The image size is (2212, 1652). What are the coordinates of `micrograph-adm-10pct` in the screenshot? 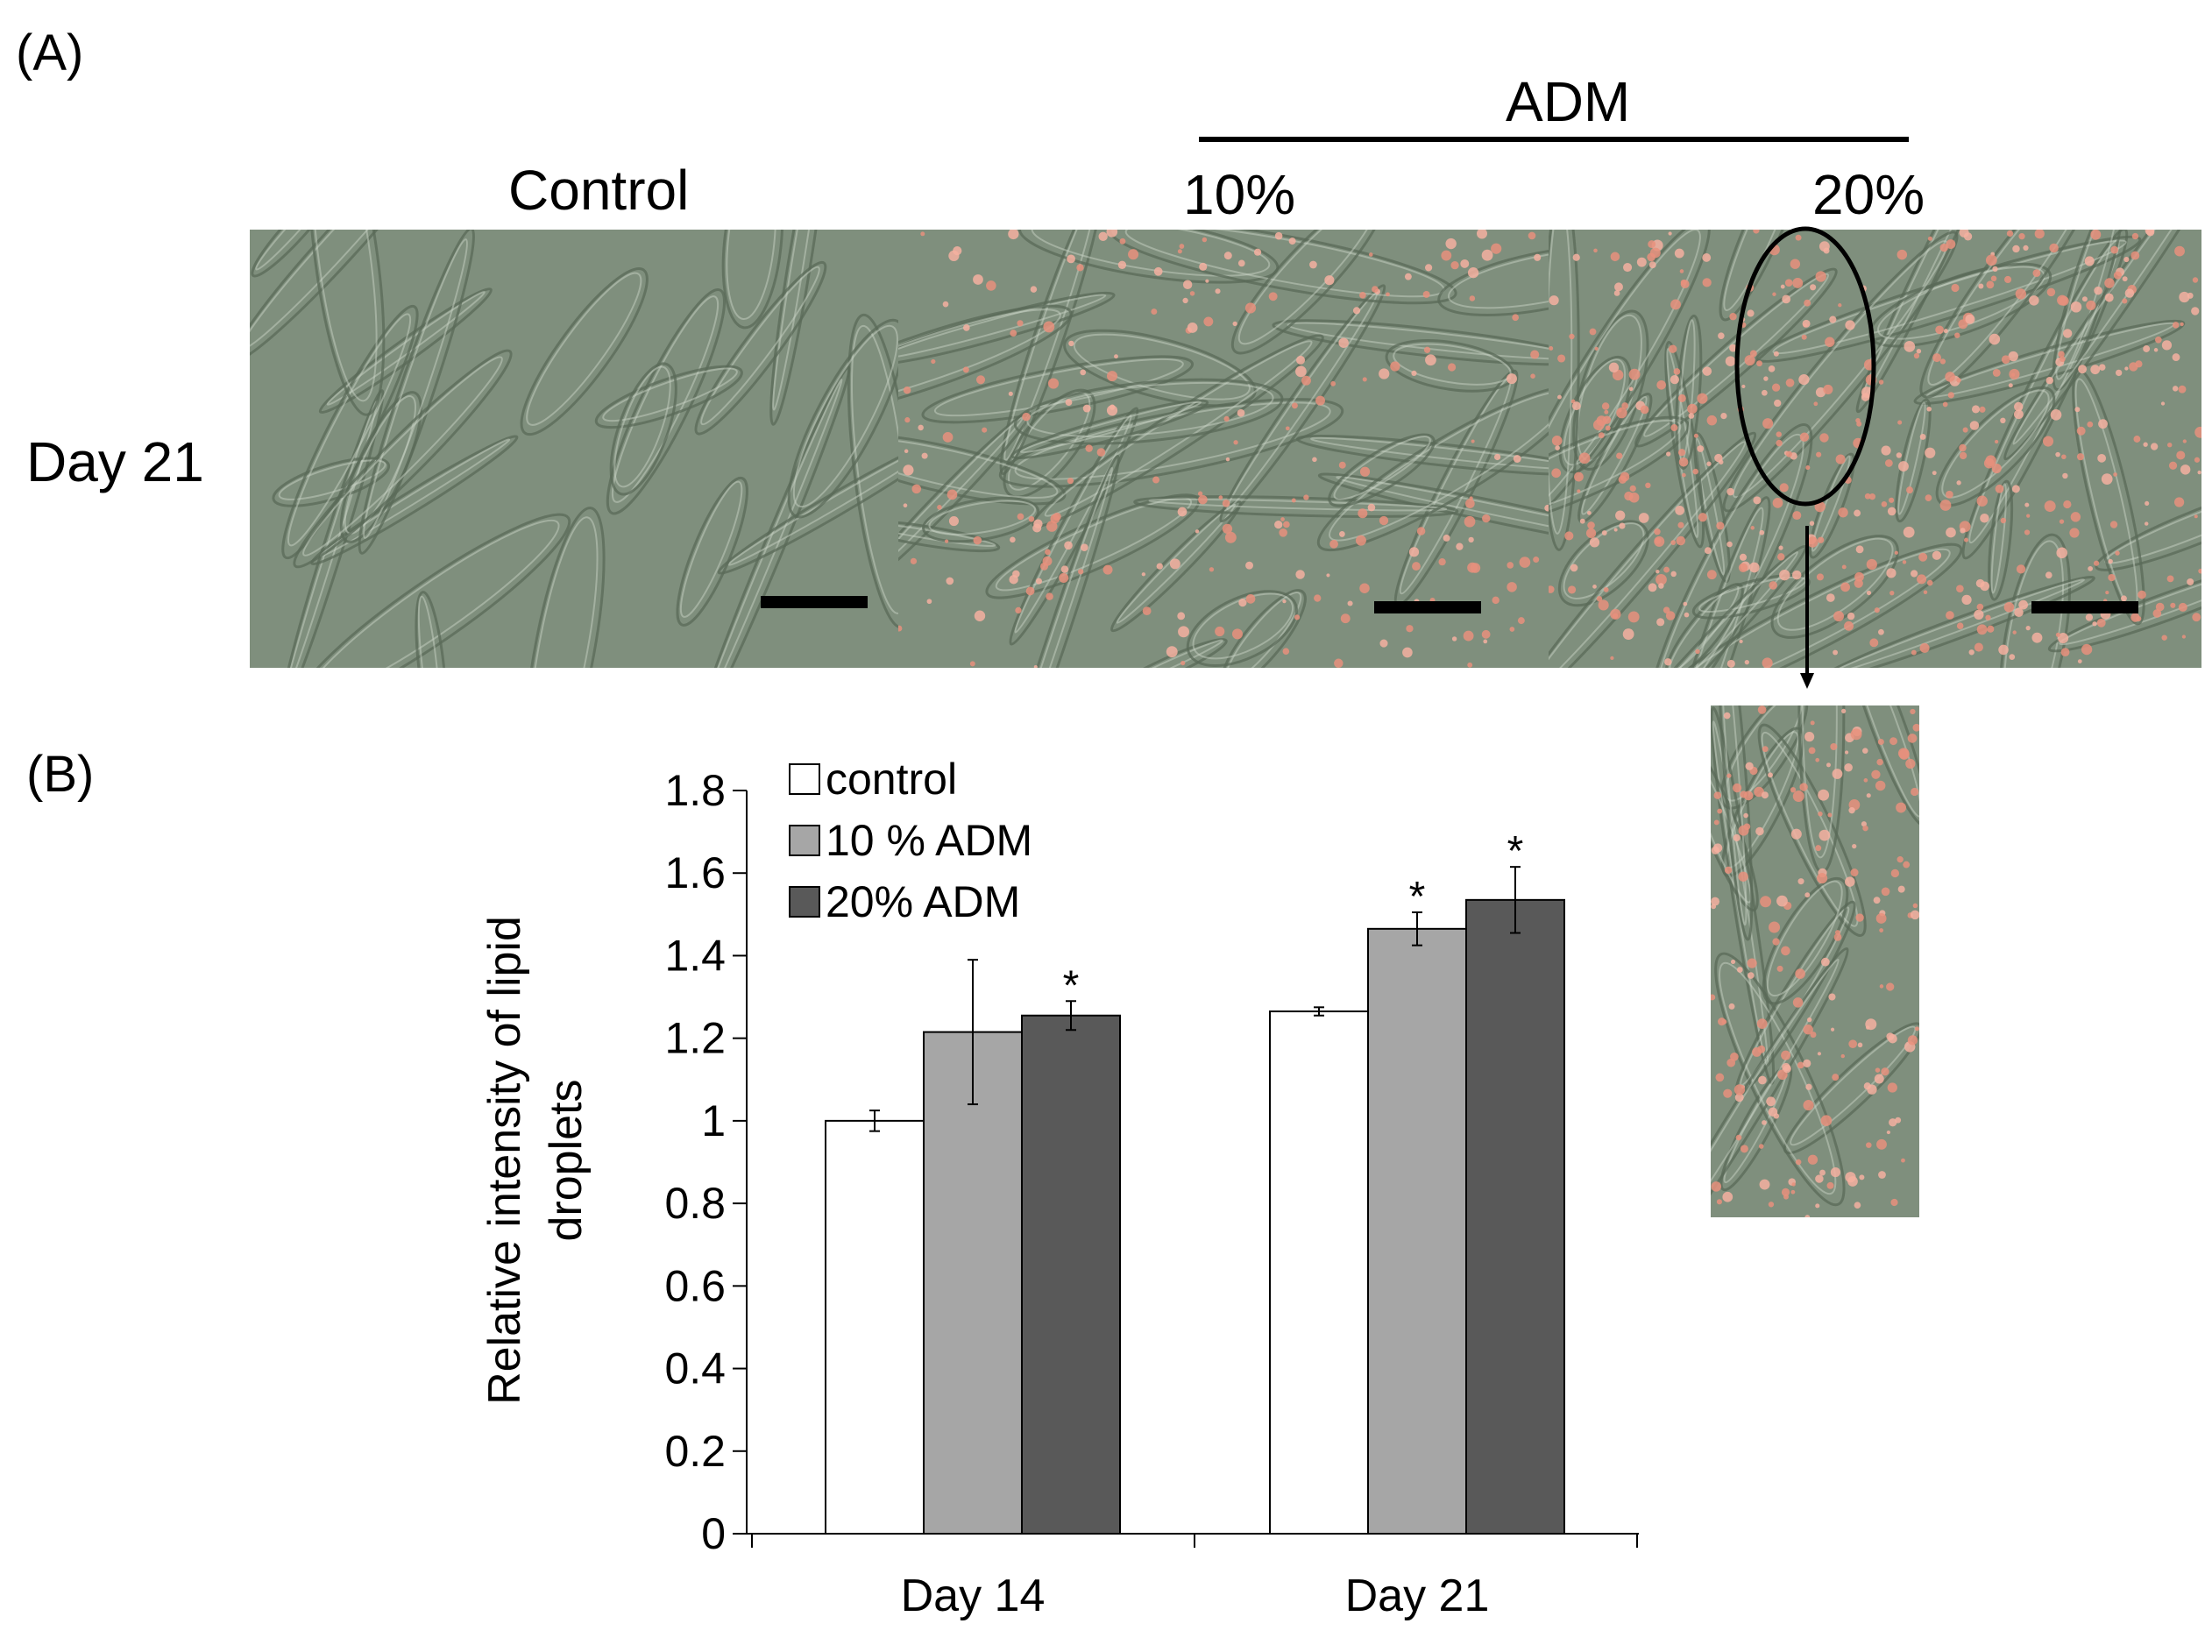 It's located at (1223, 449).